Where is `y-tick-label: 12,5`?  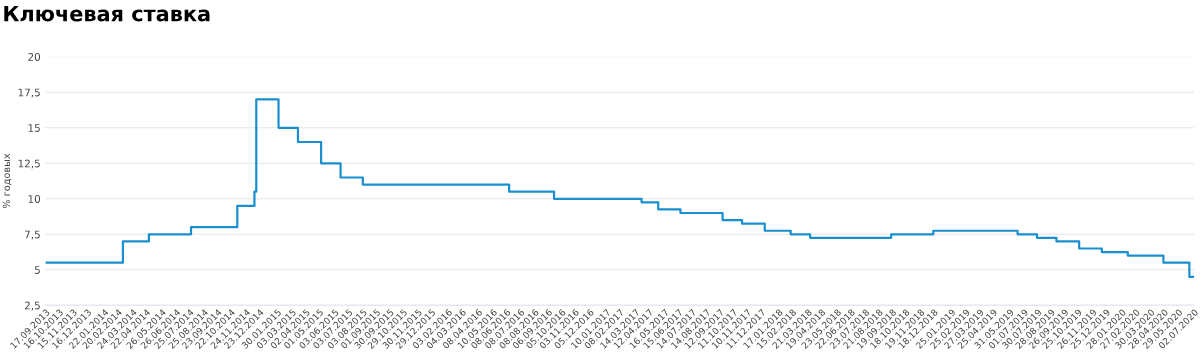 y-tick-label: 12,5 is located at coordinates (29, 164).